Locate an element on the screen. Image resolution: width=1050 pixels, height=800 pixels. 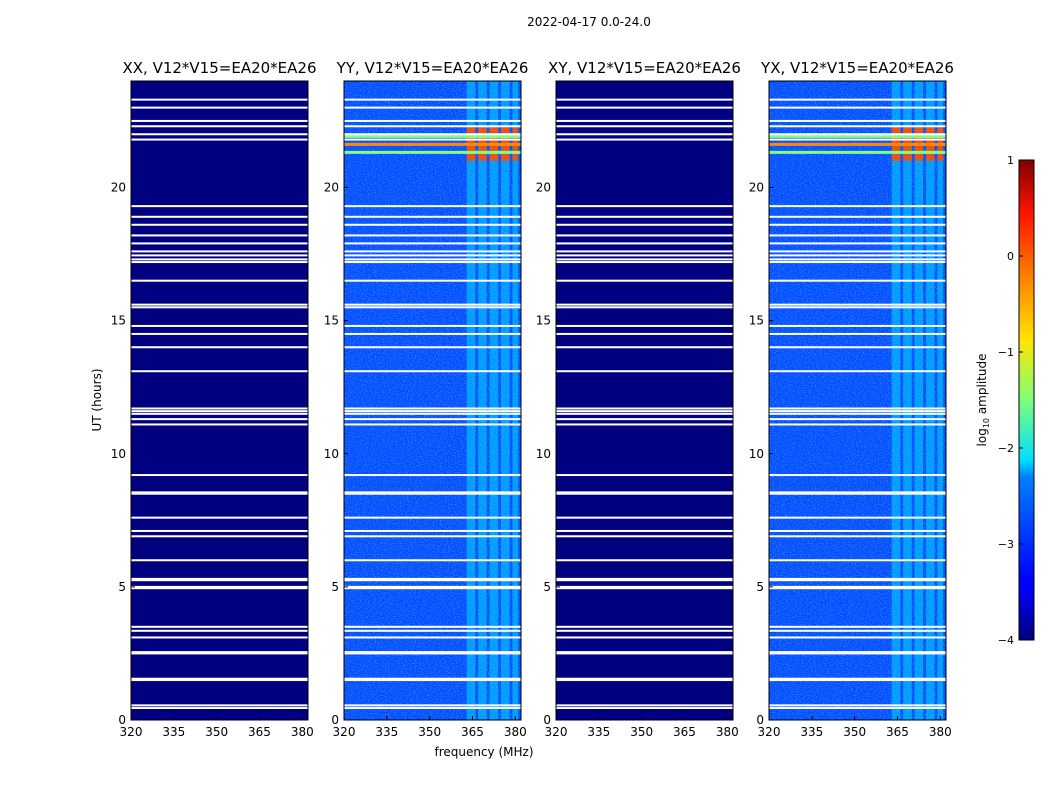
panel-xy-ytick-label: 0 is located at coordinates (547, 720).